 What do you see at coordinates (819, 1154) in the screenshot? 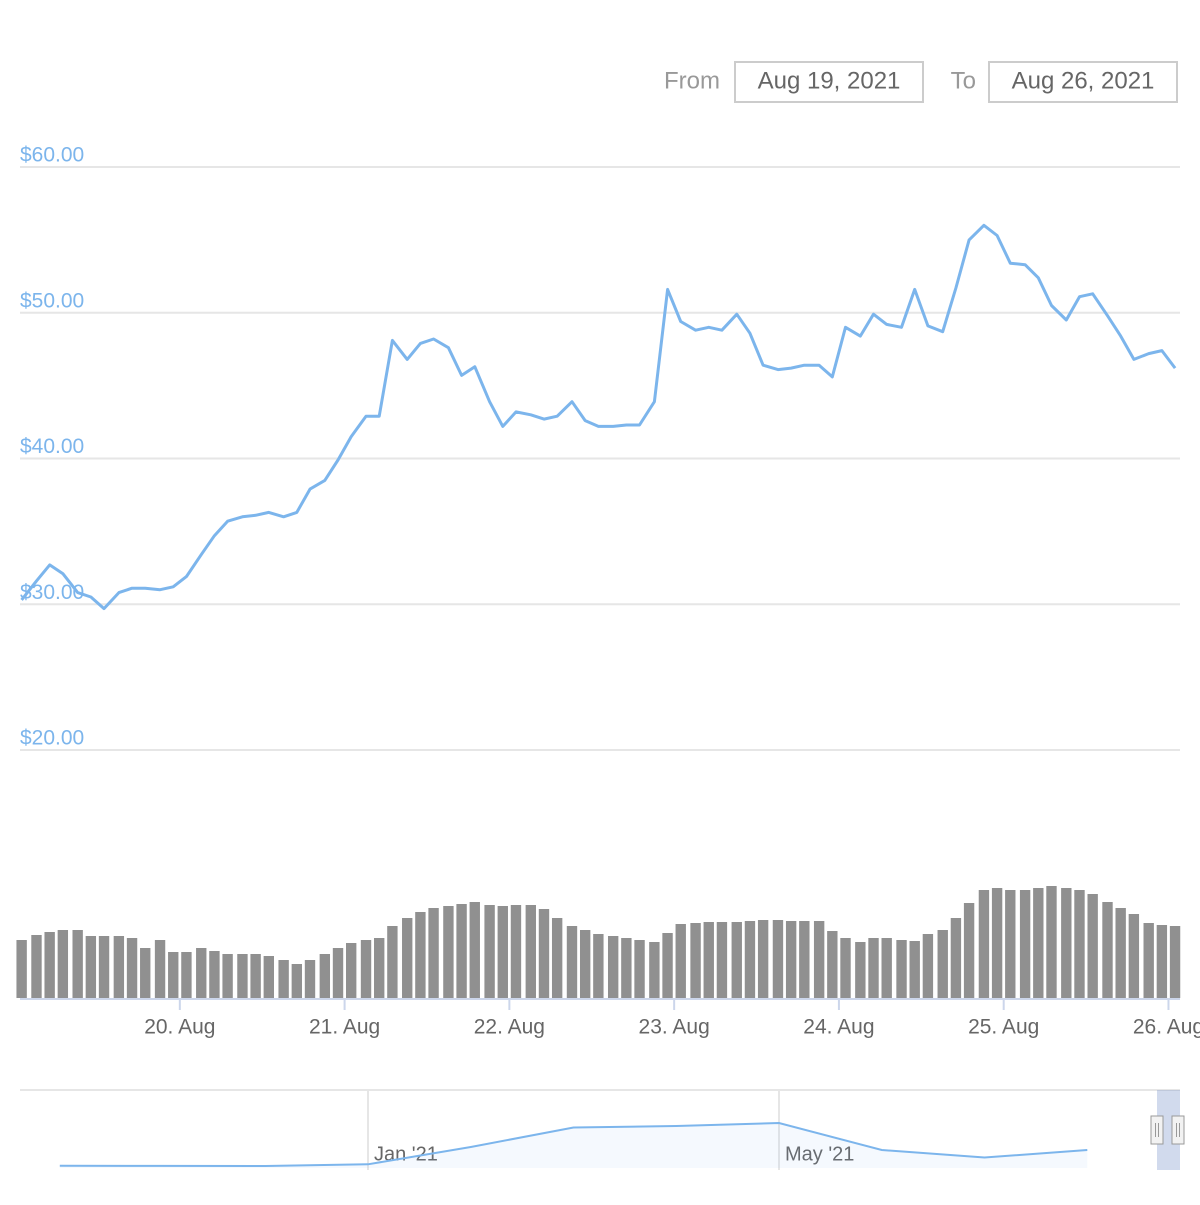
I see `navigator-tick-label: May '21` at bounding box center [819, 1154].